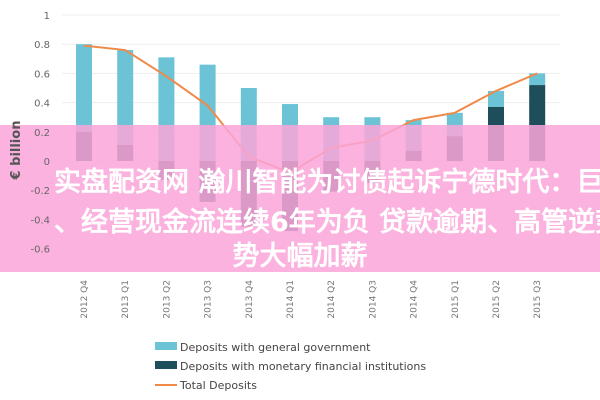 This screenshot has height=400, width=600. I want to click on overlay-title-line-3: 势大幅加薪, so click(300, 256).